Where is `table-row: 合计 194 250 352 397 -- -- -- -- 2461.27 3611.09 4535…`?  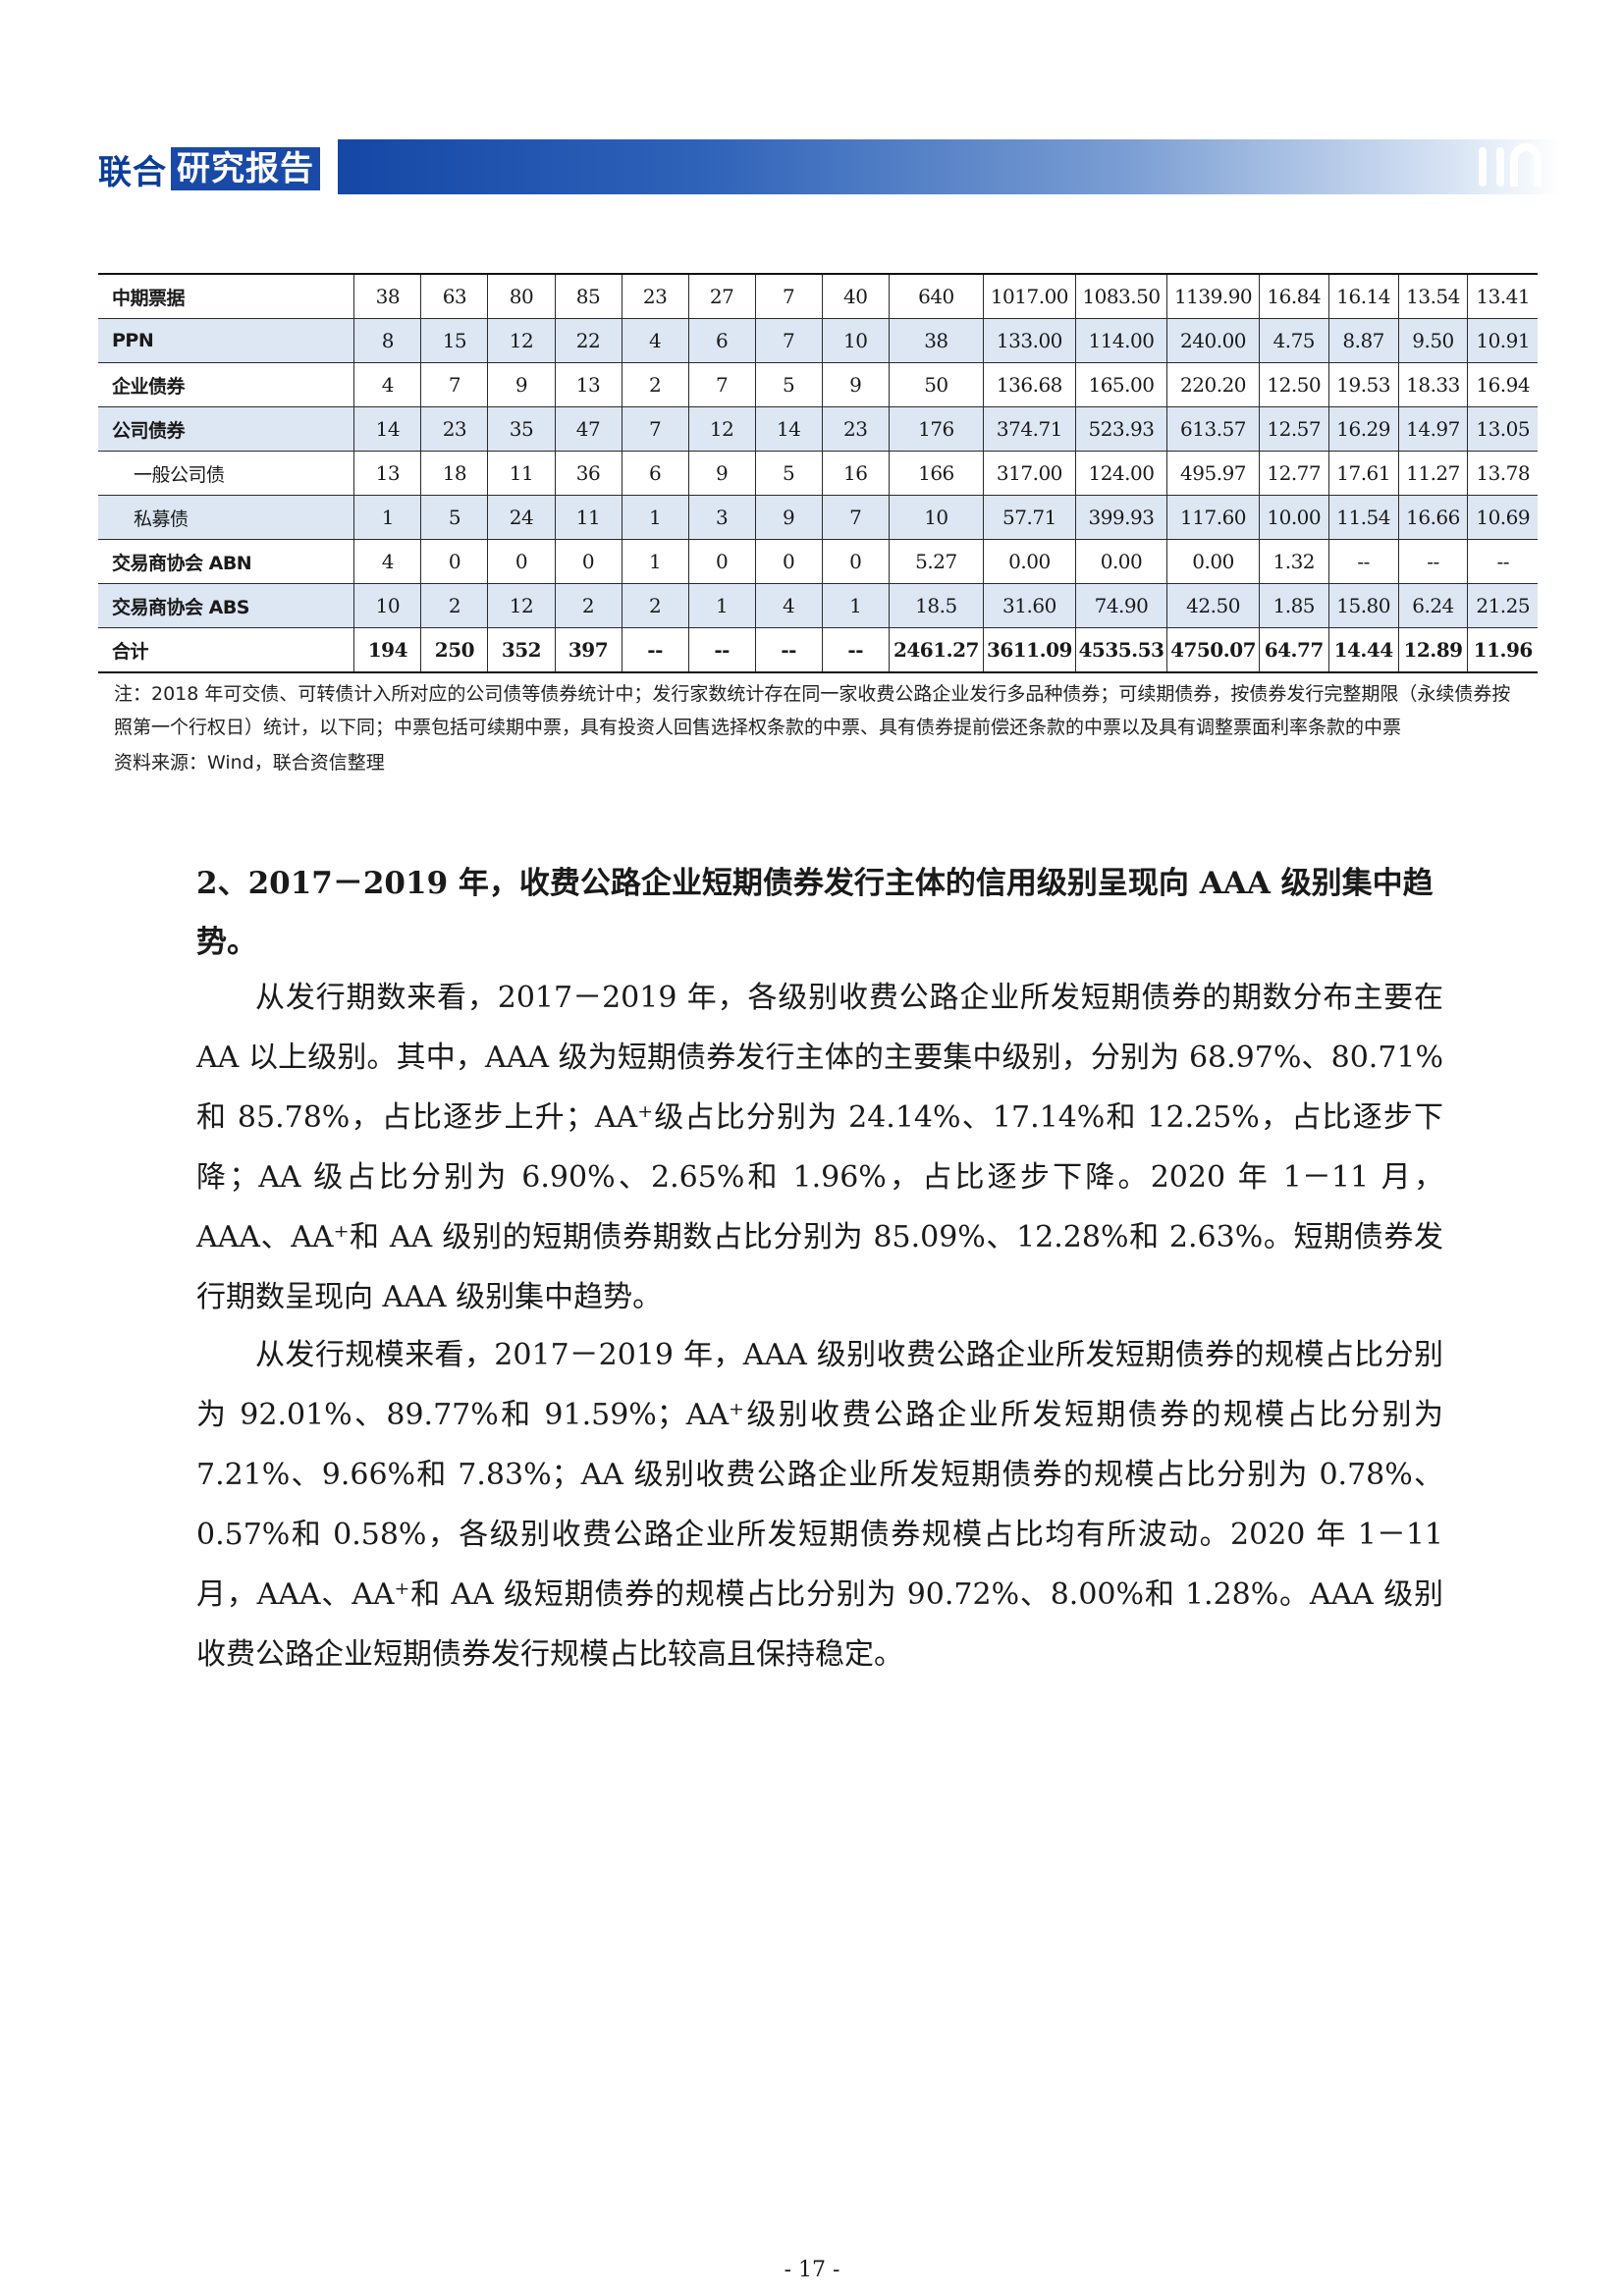
table-row: 合计 194 250 352 397 -- -- -- -- 2461.27 3611.09 4535… is located at coordinates (818, 650).